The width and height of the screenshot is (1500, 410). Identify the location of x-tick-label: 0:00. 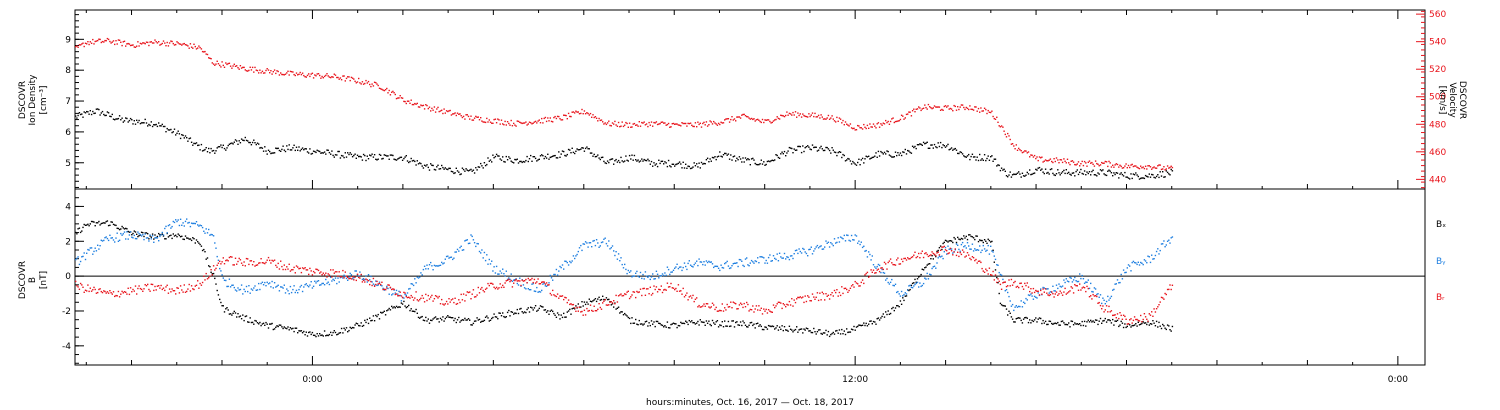
(312, 380).